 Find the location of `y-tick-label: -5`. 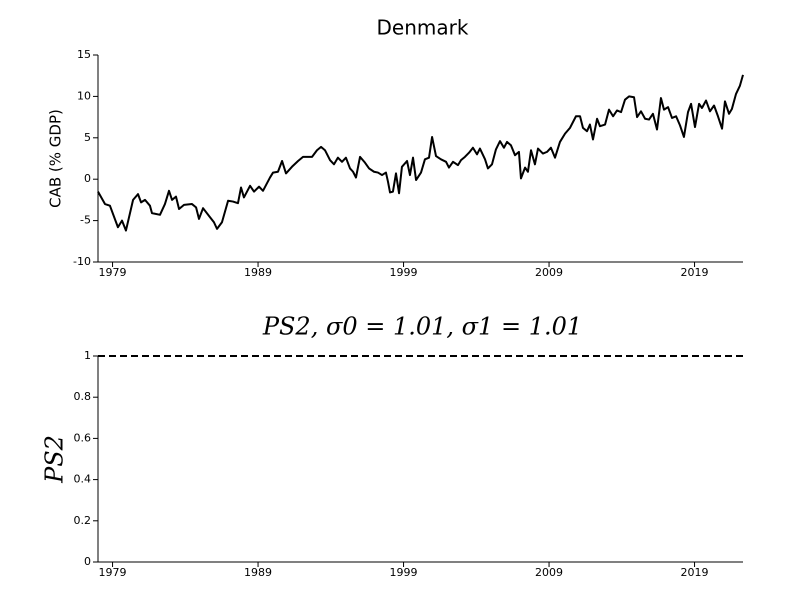

y-tick-label: -5 is located at coordinates (85, 220).